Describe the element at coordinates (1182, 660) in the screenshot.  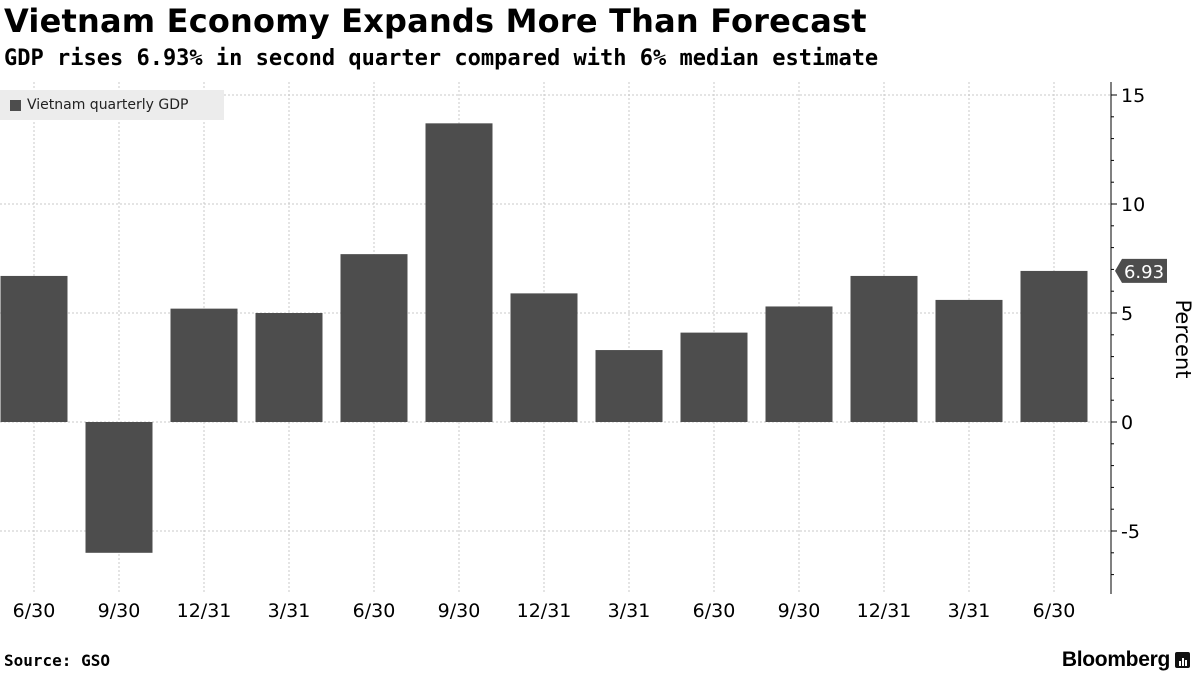
I see `bloomberg-chart-icon` at that location.